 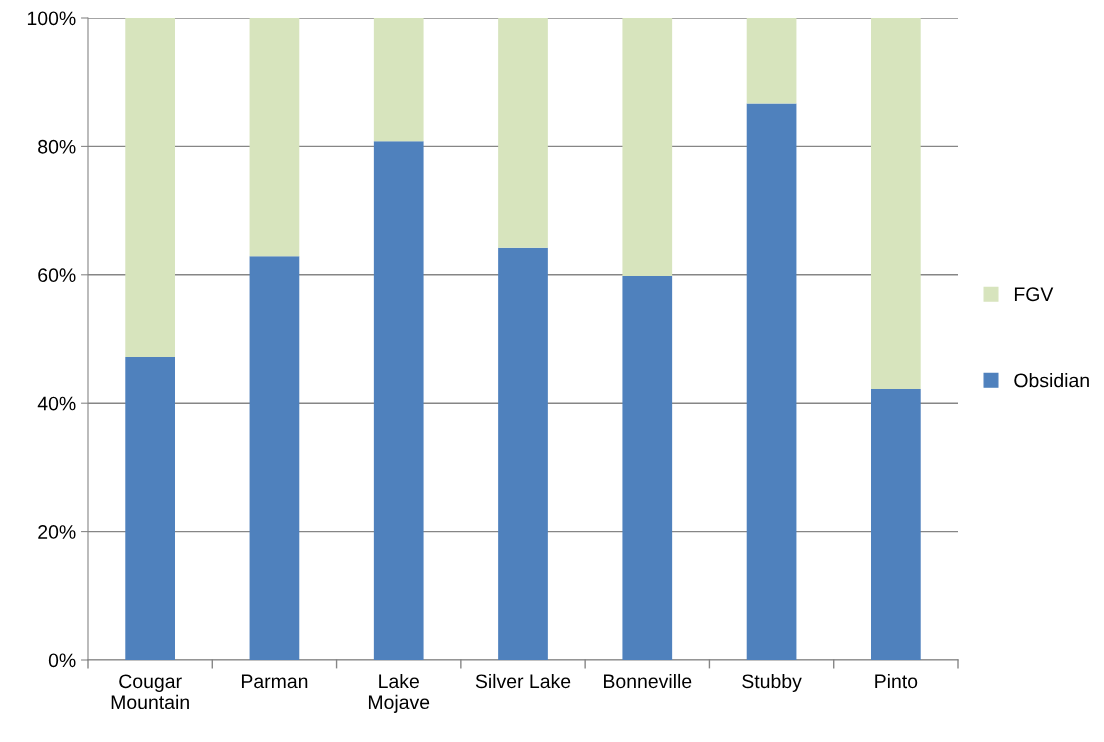 I want to click on x-tick-label: Parman, so click(x=274, y=681).